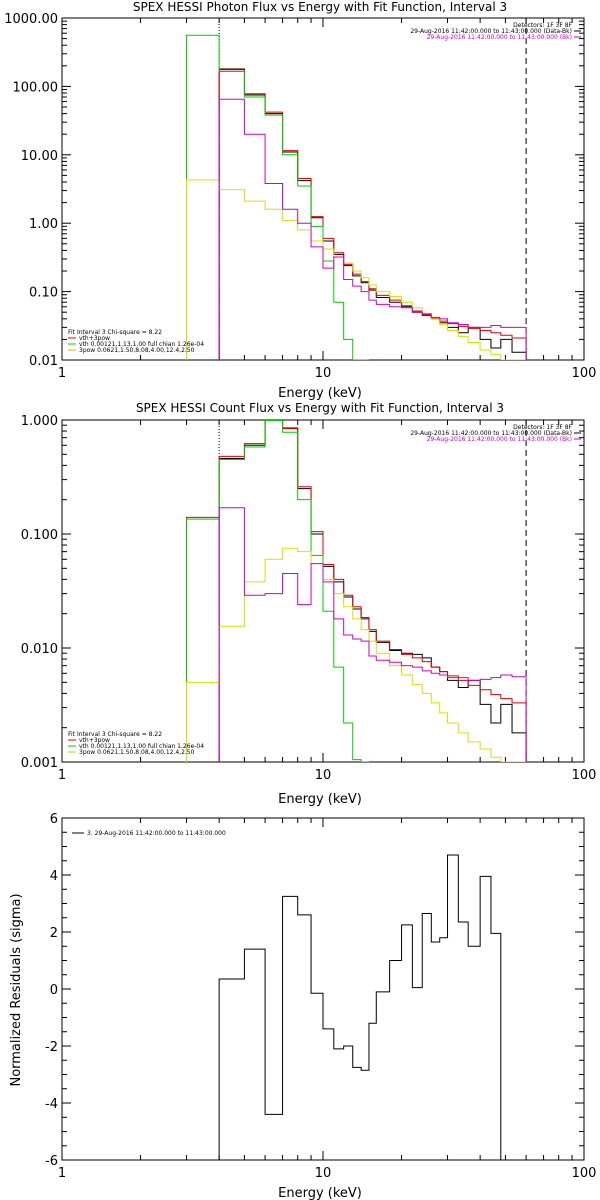 Image resolution: width=600 pixels, height=1200 pixels. What do you see at coordinates (43, 361) in the screenshot?
I see `y-tick-label: 0.01` at bounding box center [43, 361].